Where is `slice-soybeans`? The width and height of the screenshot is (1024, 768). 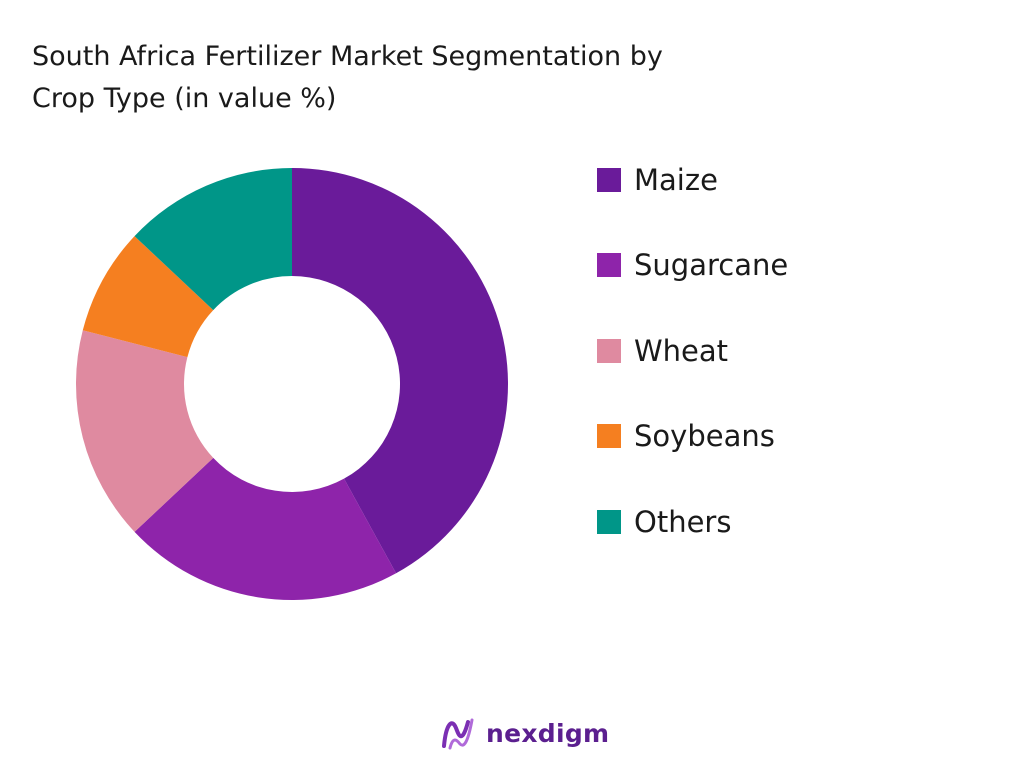
slice-soybeans is located at coordinates (148, 297).